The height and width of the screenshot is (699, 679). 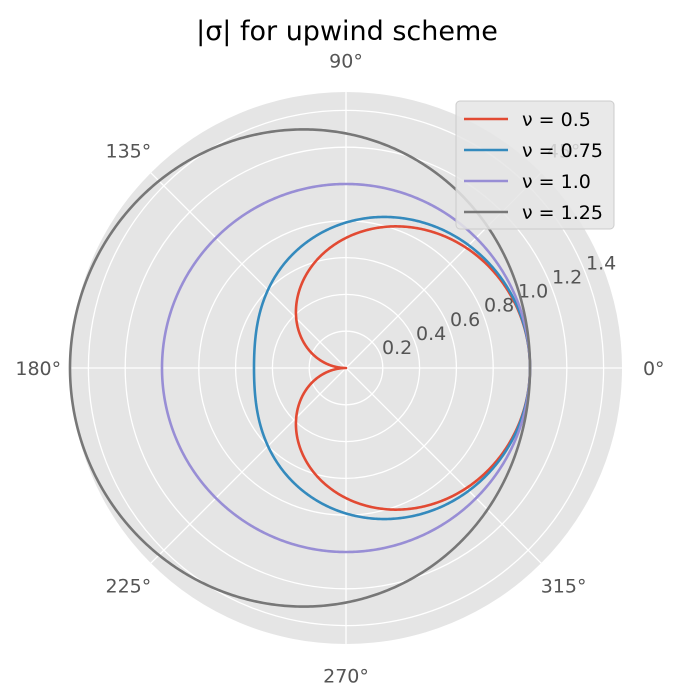 What do you see at coordinates (556, 182) in the screenshot?
I see `legend-label: ν = 1.0` at bounding box center [556, 182].